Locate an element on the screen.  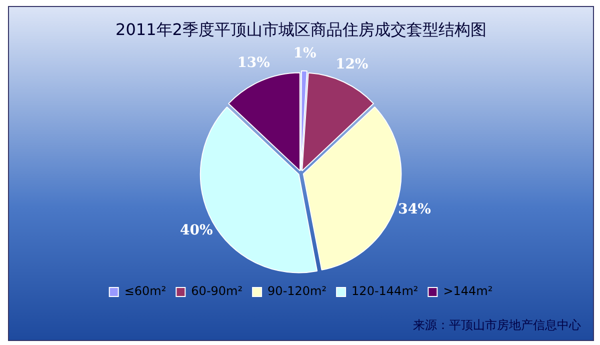
source-note: 来源：平顶山市房地产信息中心 is located at coordinates (497, 325).